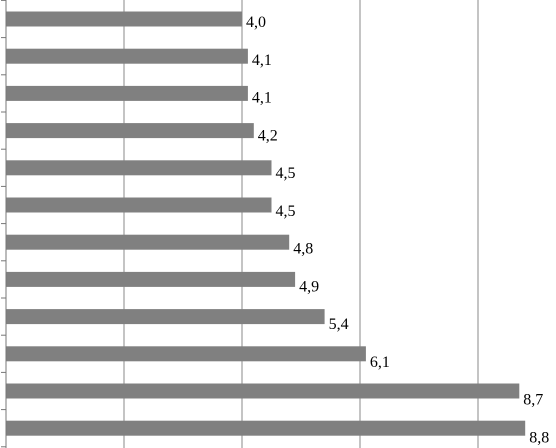 The width and height of the screenshot is (556, 448). I want to click on data-label-9: 5,4, so click(339, 324).